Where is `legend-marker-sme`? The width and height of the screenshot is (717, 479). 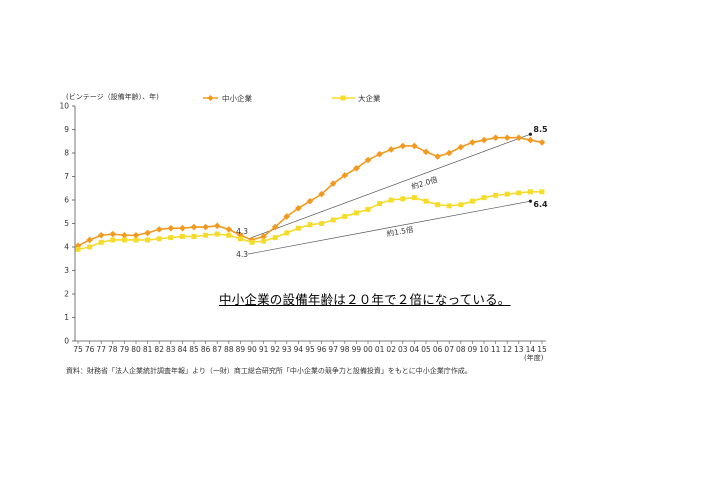 legend-marker-sme is located at coordinates (210, 98).